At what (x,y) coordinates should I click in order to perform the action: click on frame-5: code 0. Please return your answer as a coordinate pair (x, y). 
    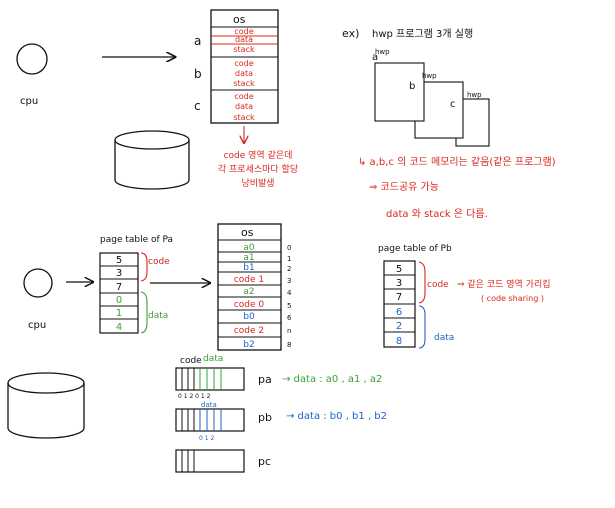
    Looking at the image, I should click on (249, 305).